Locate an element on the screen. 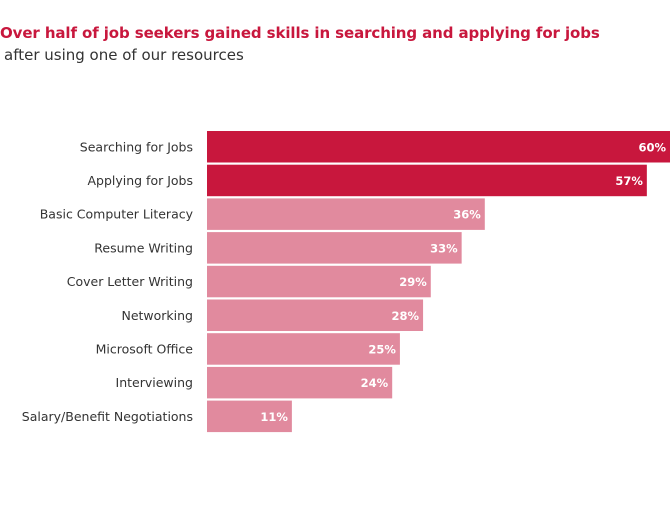 This screenshot has width=670, height=530. data-label: 60% is located at coordinates (652, 147).